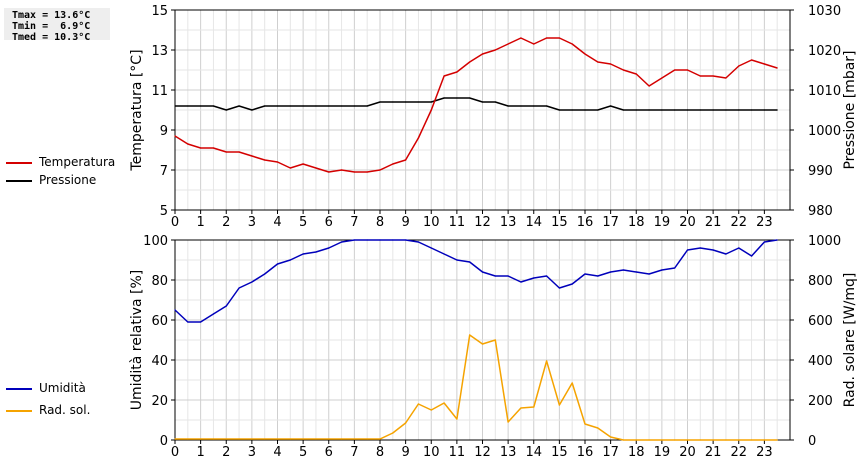 This screenshot has width=860, height=460. What do you see at coordinates (431, 222) in the screenshot?
I see `panel1-xtick-label: 10` at bounding box center [431, 222].